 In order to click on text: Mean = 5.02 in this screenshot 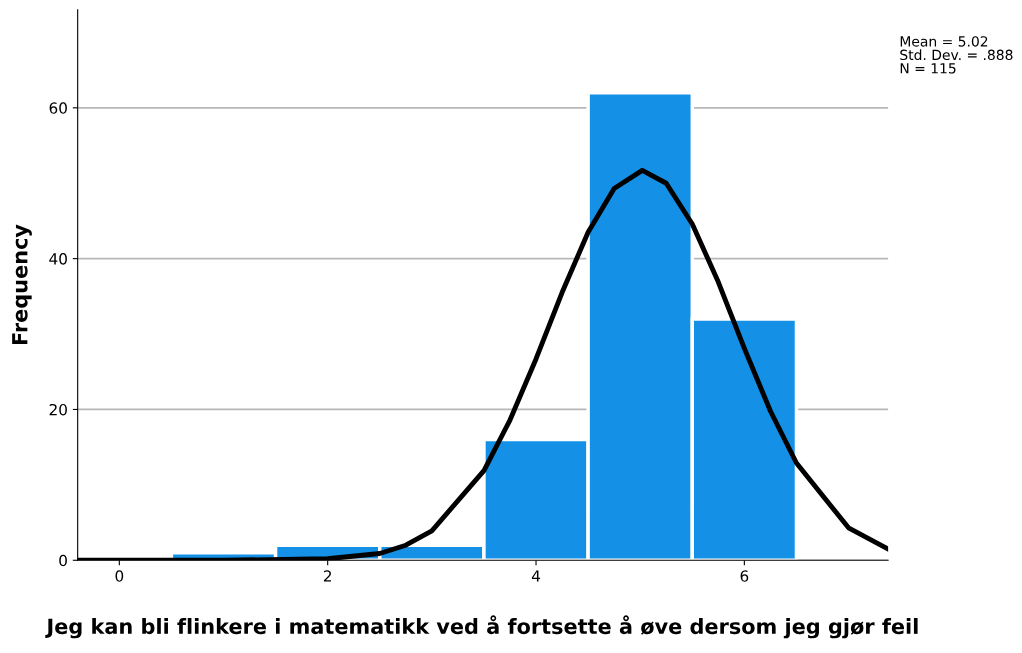, I will do `click(944, 41)`.